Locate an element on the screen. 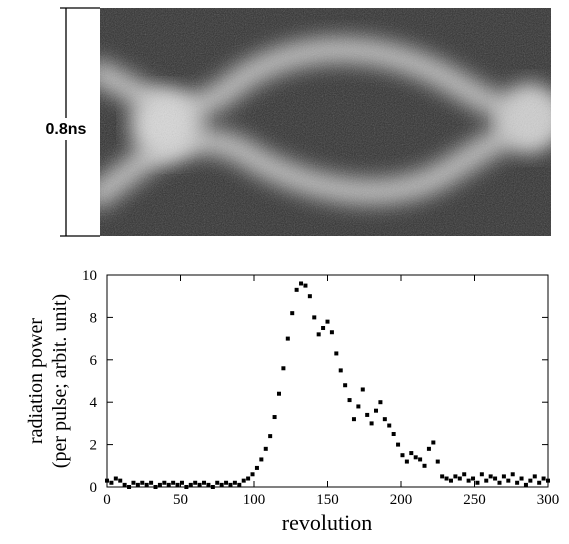 The image size is (569, 544). x-tick-label: 100 is located at coordinates (254, 500).